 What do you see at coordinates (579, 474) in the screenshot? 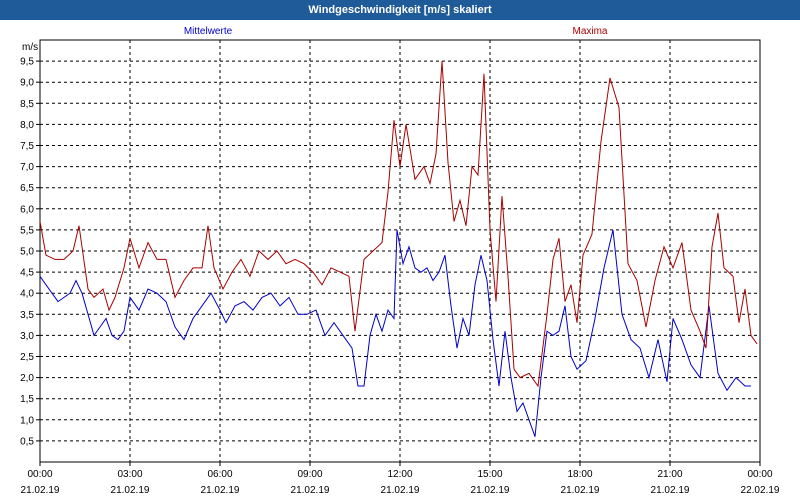
I see `x-tick-time: 18:00` at bounding box center [579, 474].